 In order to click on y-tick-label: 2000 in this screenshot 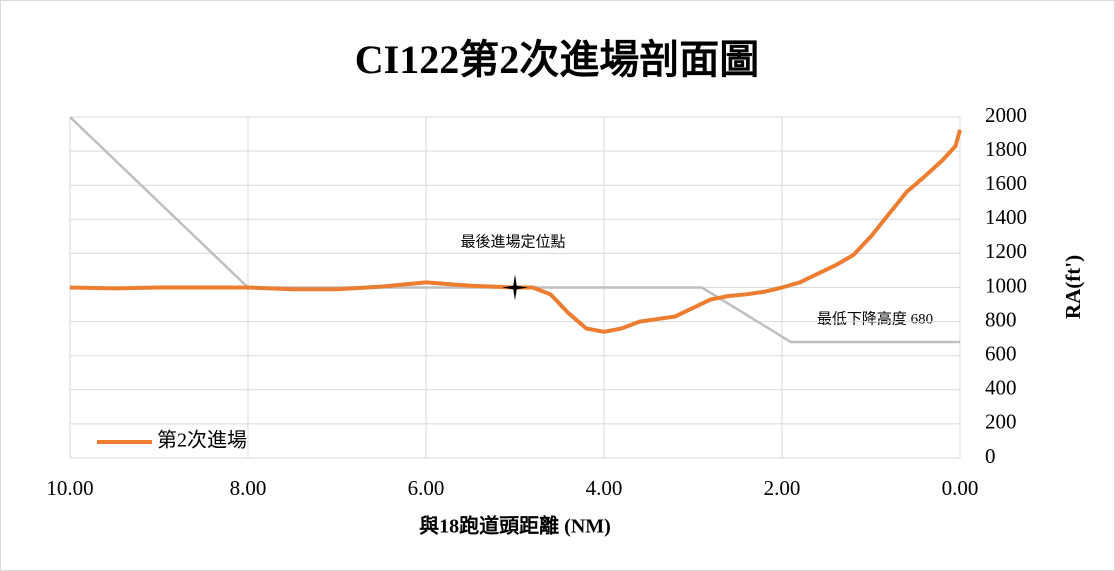, I will do `click(1006, 115)`.